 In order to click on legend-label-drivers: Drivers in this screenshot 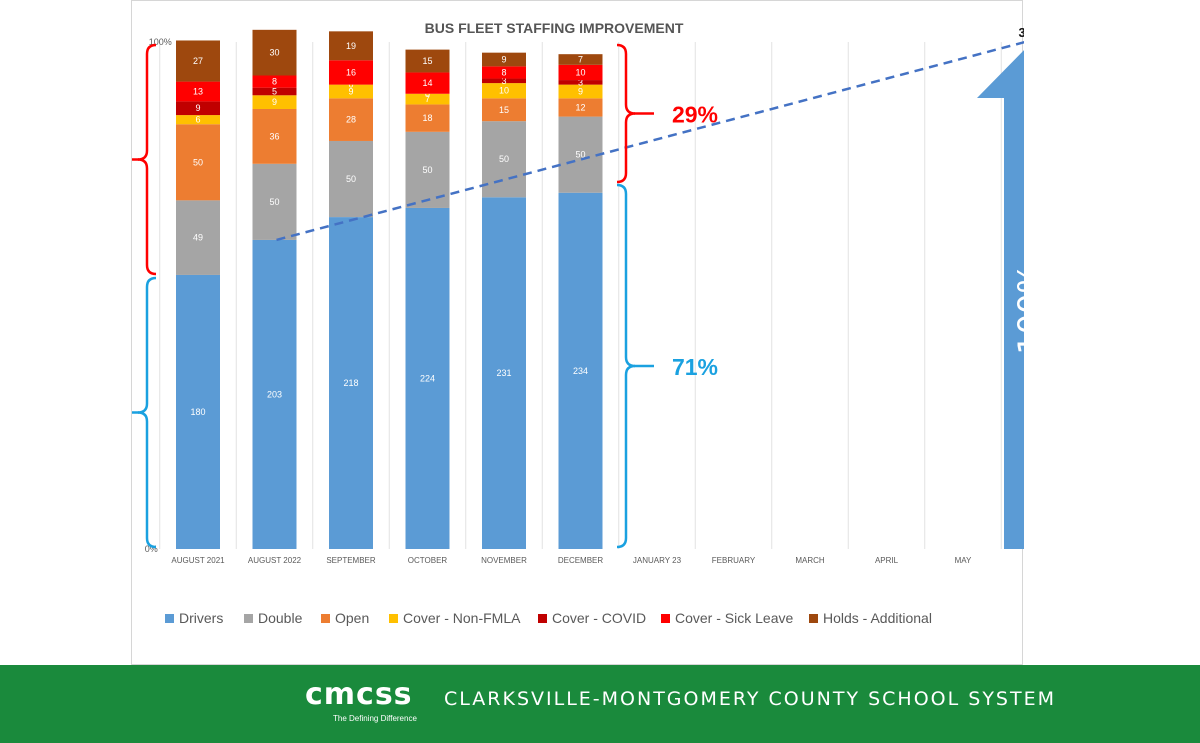, I will do `click(201, 618)`.